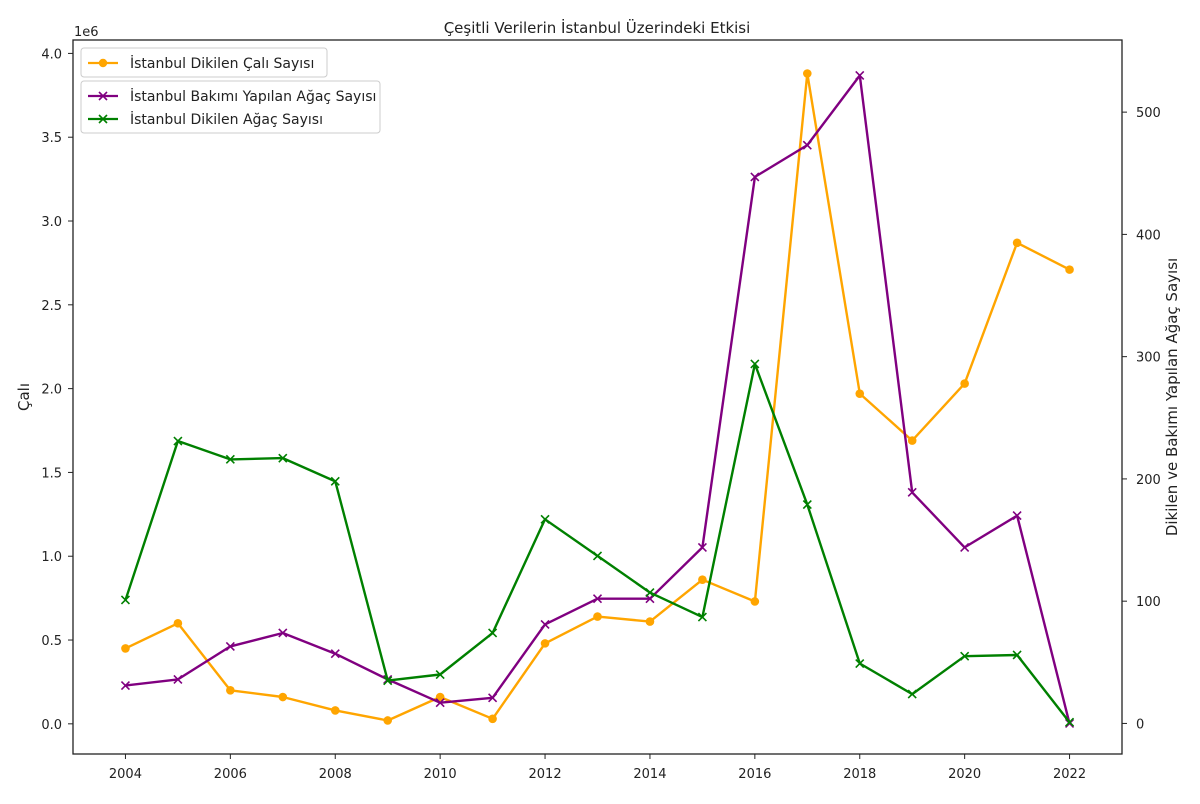  What do you see at coordinates (103, 63) in the screenshot?
I see `legend-shrub-marker` at bounding box center [103, 63].